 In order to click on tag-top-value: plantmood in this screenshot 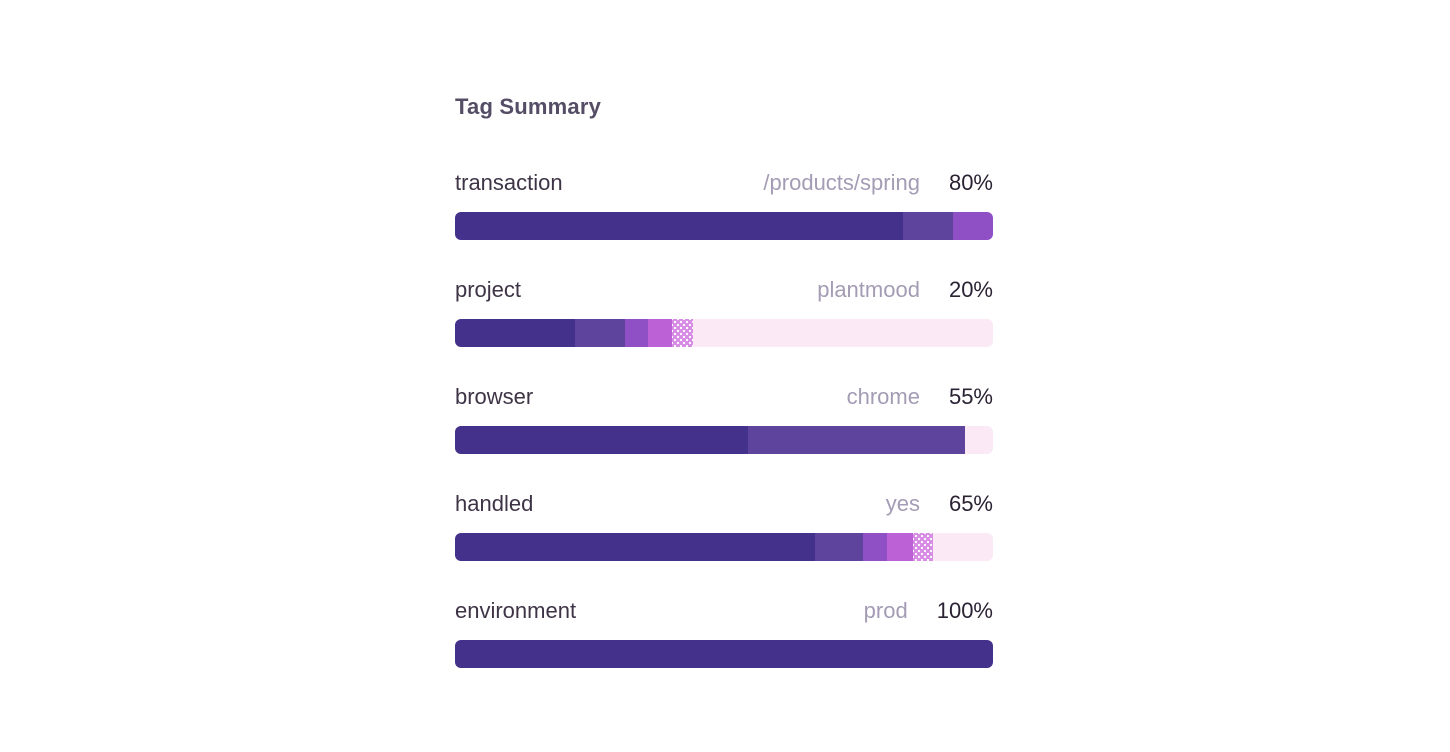, I will do `click(868, 289)`.